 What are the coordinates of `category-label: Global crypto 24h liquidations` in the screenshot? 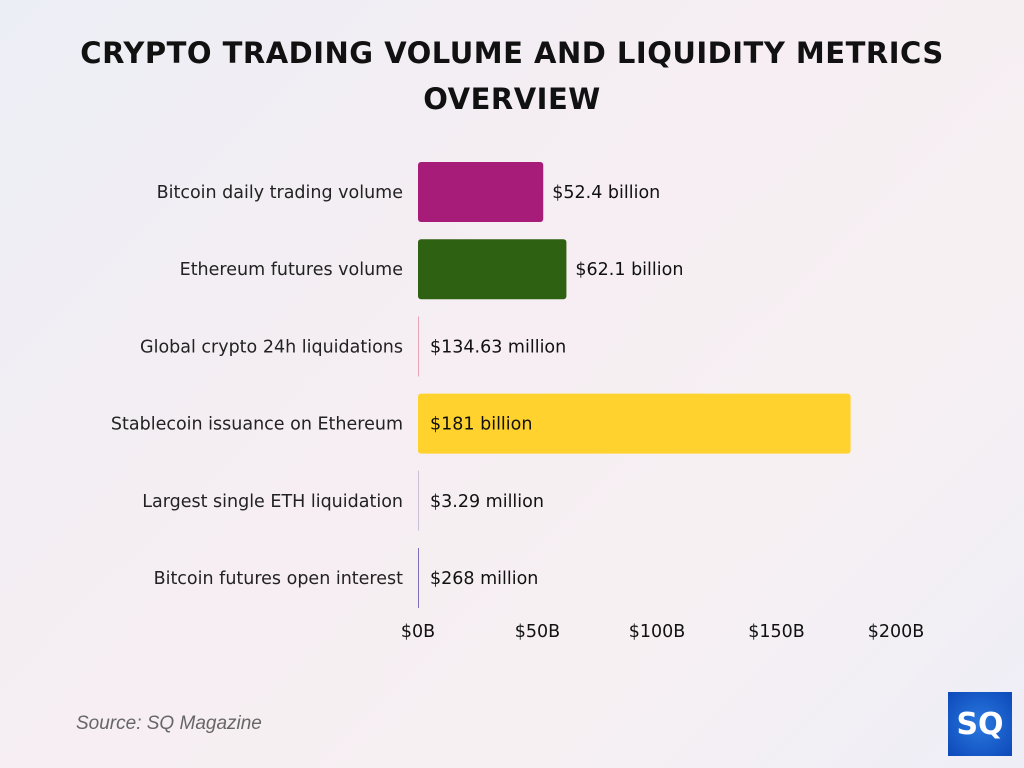 It's located at (271, 347).